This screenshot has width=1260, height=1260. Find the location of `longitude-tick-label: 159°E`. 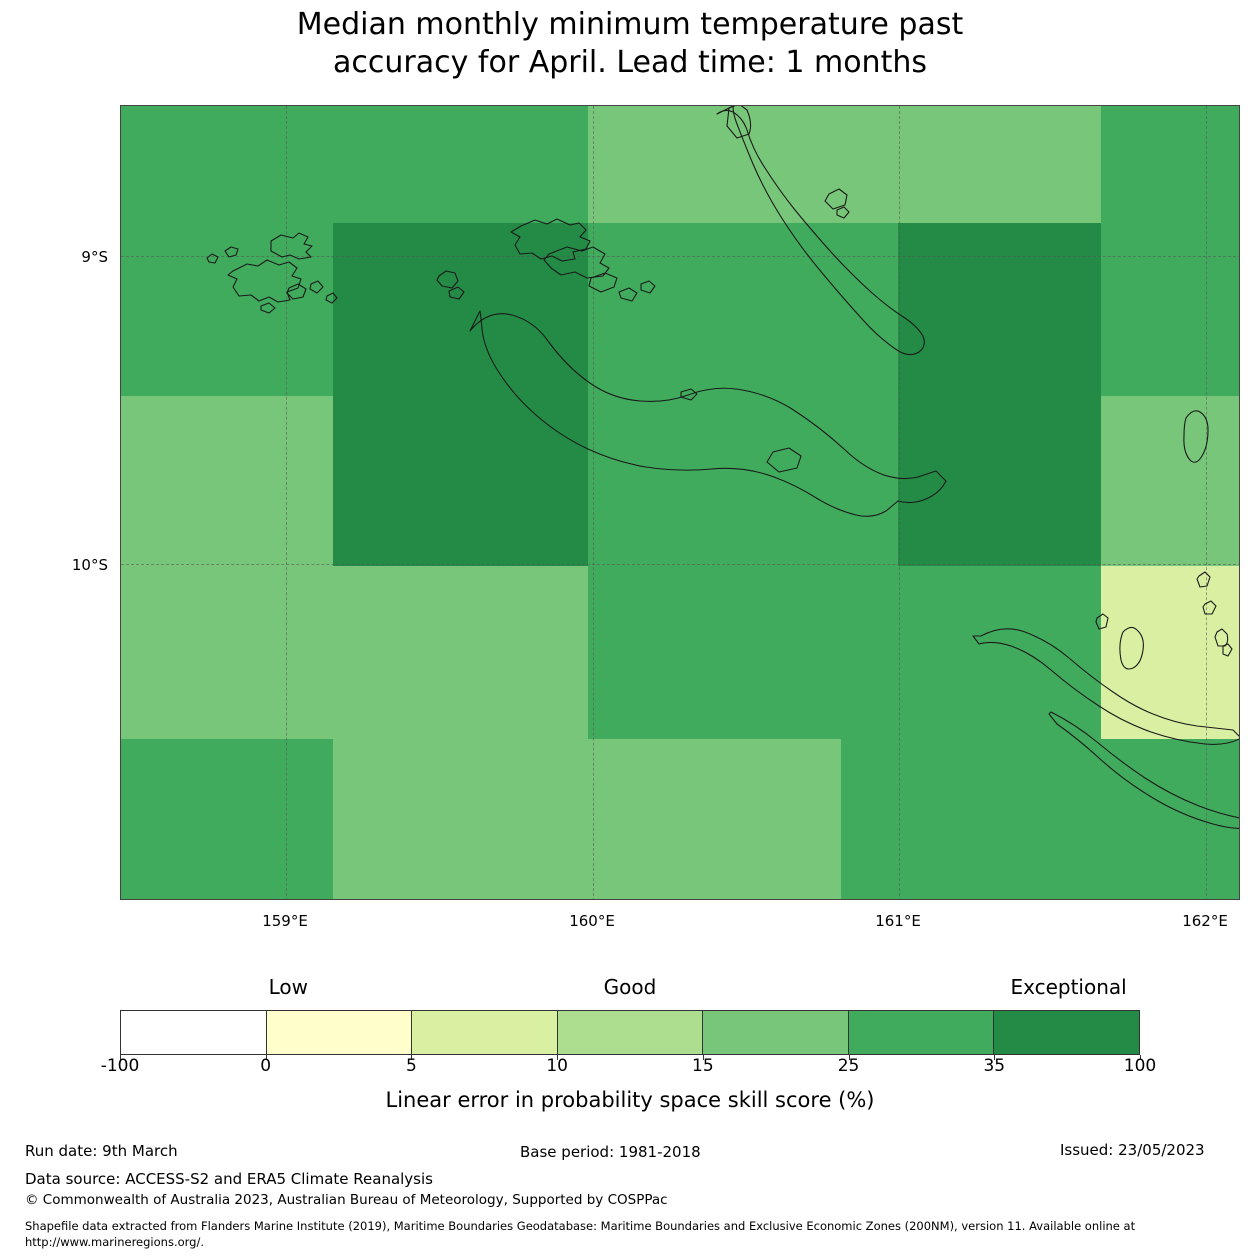

longitude-tick-label: 159°E is located at coordinates (285, 921).